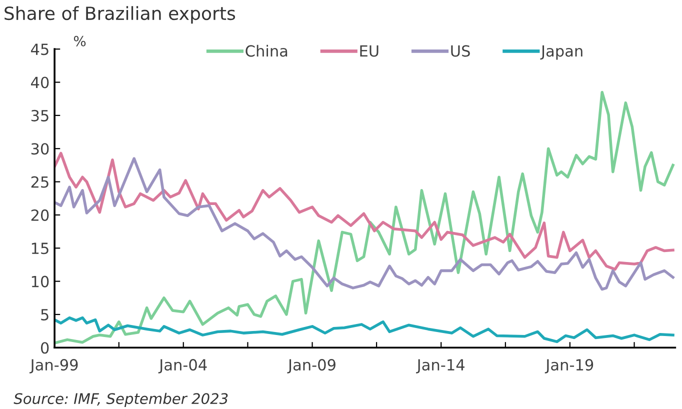 This screenshot has height=409, width=682. Describe the element at coordinates (80, 41) in the screenshot. I see `y-axis-title: %` at that location.